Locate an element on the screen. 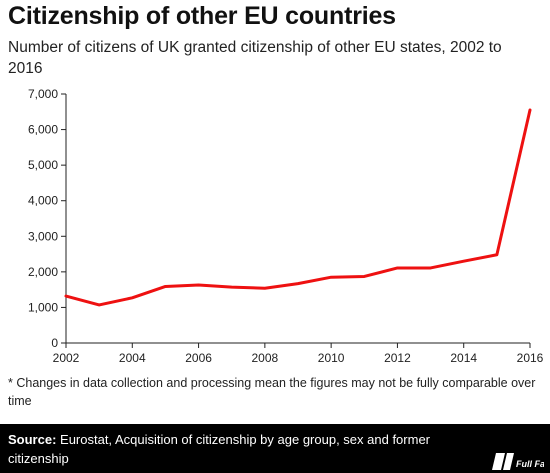  y-tick-label: 7,000 is located at coordinates (43, 94).